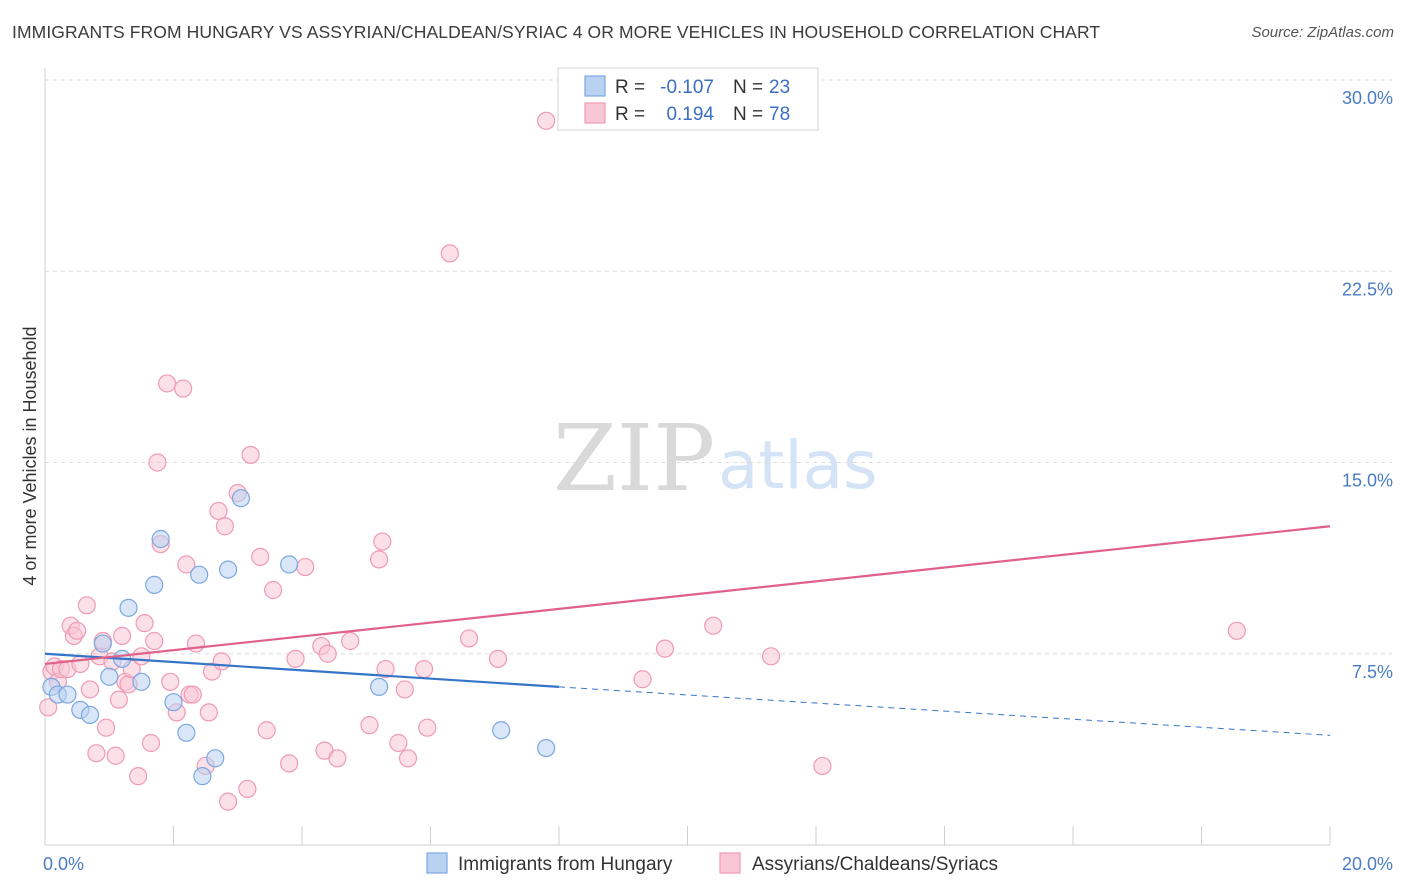 The height and width of the screenshot is (892, 1406). Describe the element at coordinates (687, 835) in the screenshot. I see `x-ticks` at that location.